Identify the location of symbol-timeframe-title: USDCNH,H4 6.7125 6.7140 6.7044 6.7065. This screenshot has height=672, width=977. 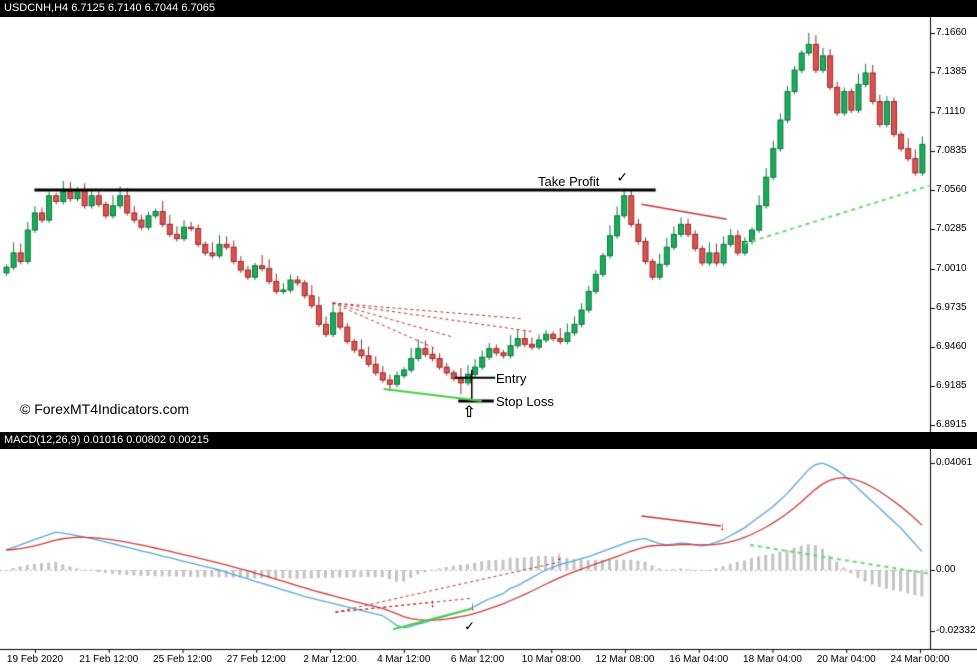
(109, 8).